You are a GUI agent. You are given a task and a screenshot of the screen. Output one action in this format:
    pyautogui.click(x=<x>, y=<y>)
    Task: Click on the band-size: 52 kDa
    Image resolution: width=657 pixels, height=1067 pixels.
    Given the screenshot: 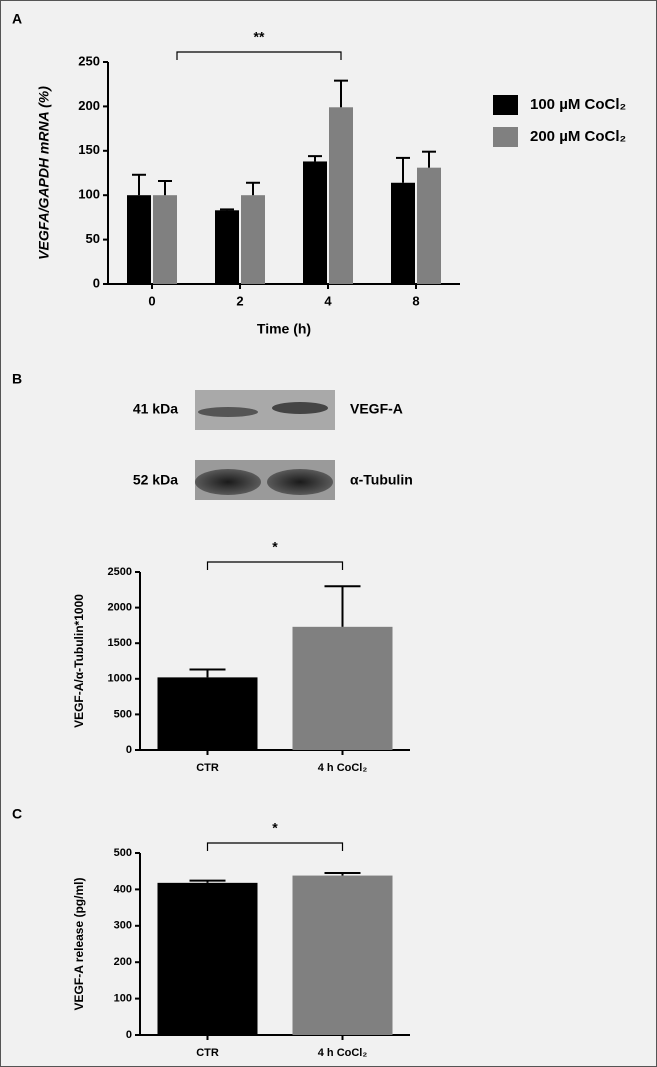 What is the action you would take?
    pyautogui.click(x=155, y=480)
    